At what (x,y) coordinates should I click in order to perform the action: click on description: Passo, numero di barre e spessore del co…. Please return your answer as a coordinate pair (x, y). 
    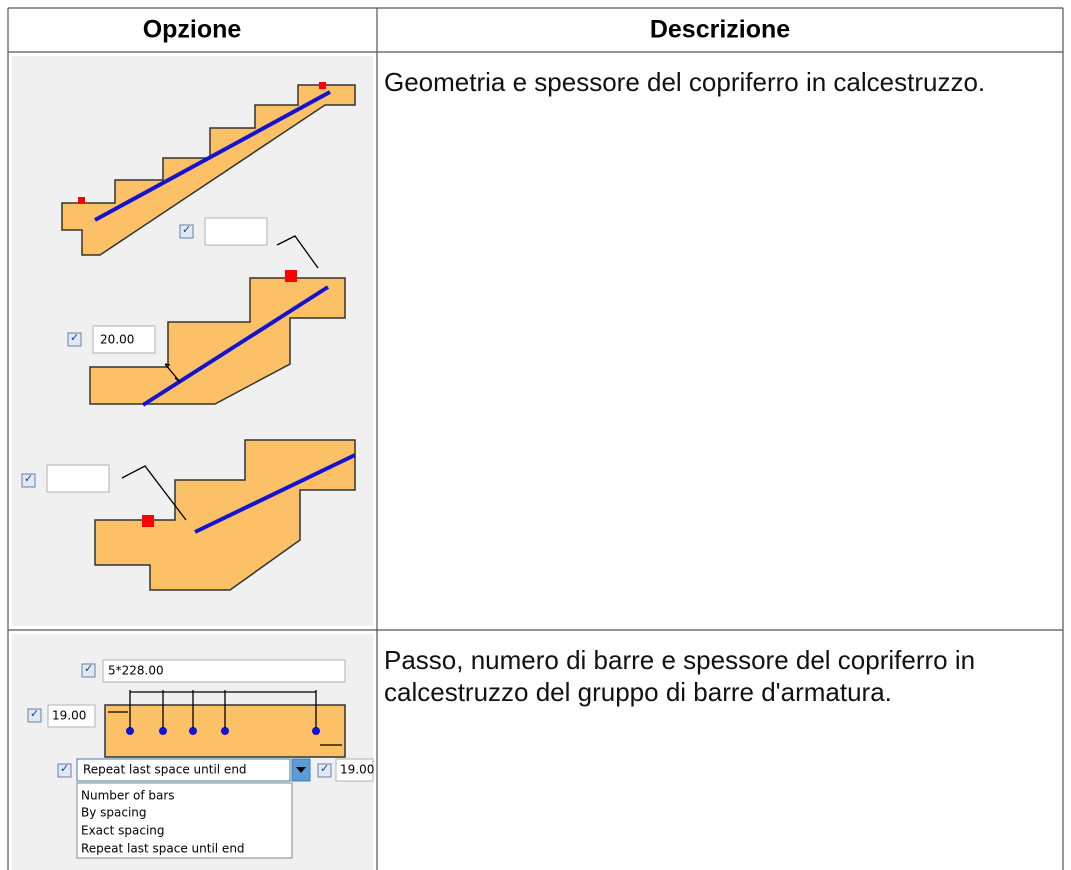
    Looking at the image, I should click on (680, 676).